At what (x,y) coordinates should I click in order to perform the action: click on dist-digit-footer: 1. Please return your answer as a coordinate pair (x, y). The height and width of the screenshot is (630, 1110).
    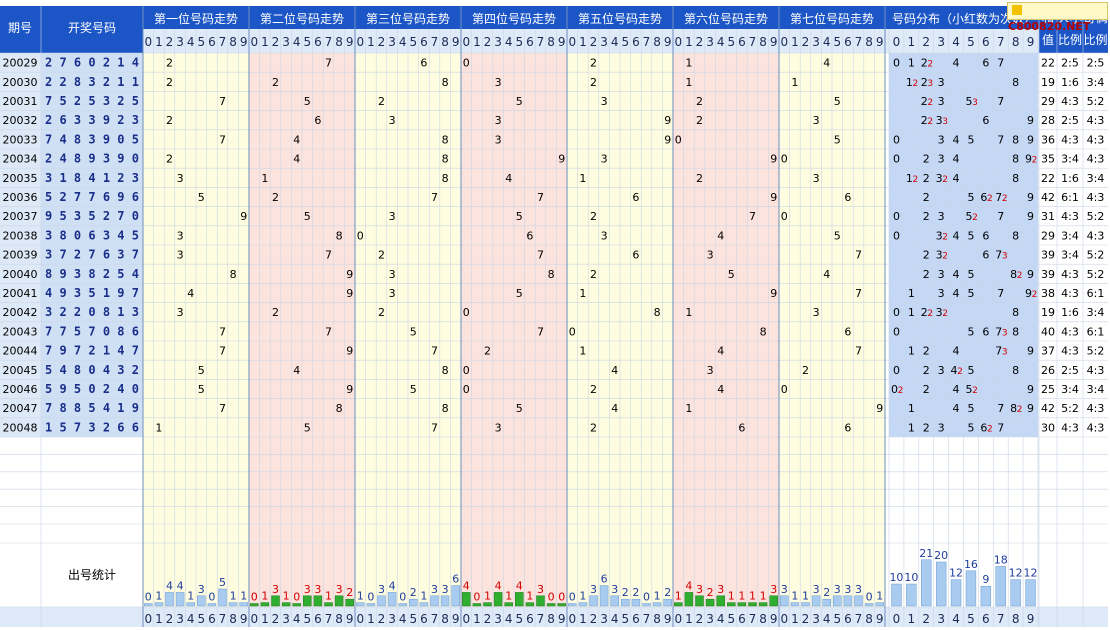
    Looking at the image, I should click on (912, 619).